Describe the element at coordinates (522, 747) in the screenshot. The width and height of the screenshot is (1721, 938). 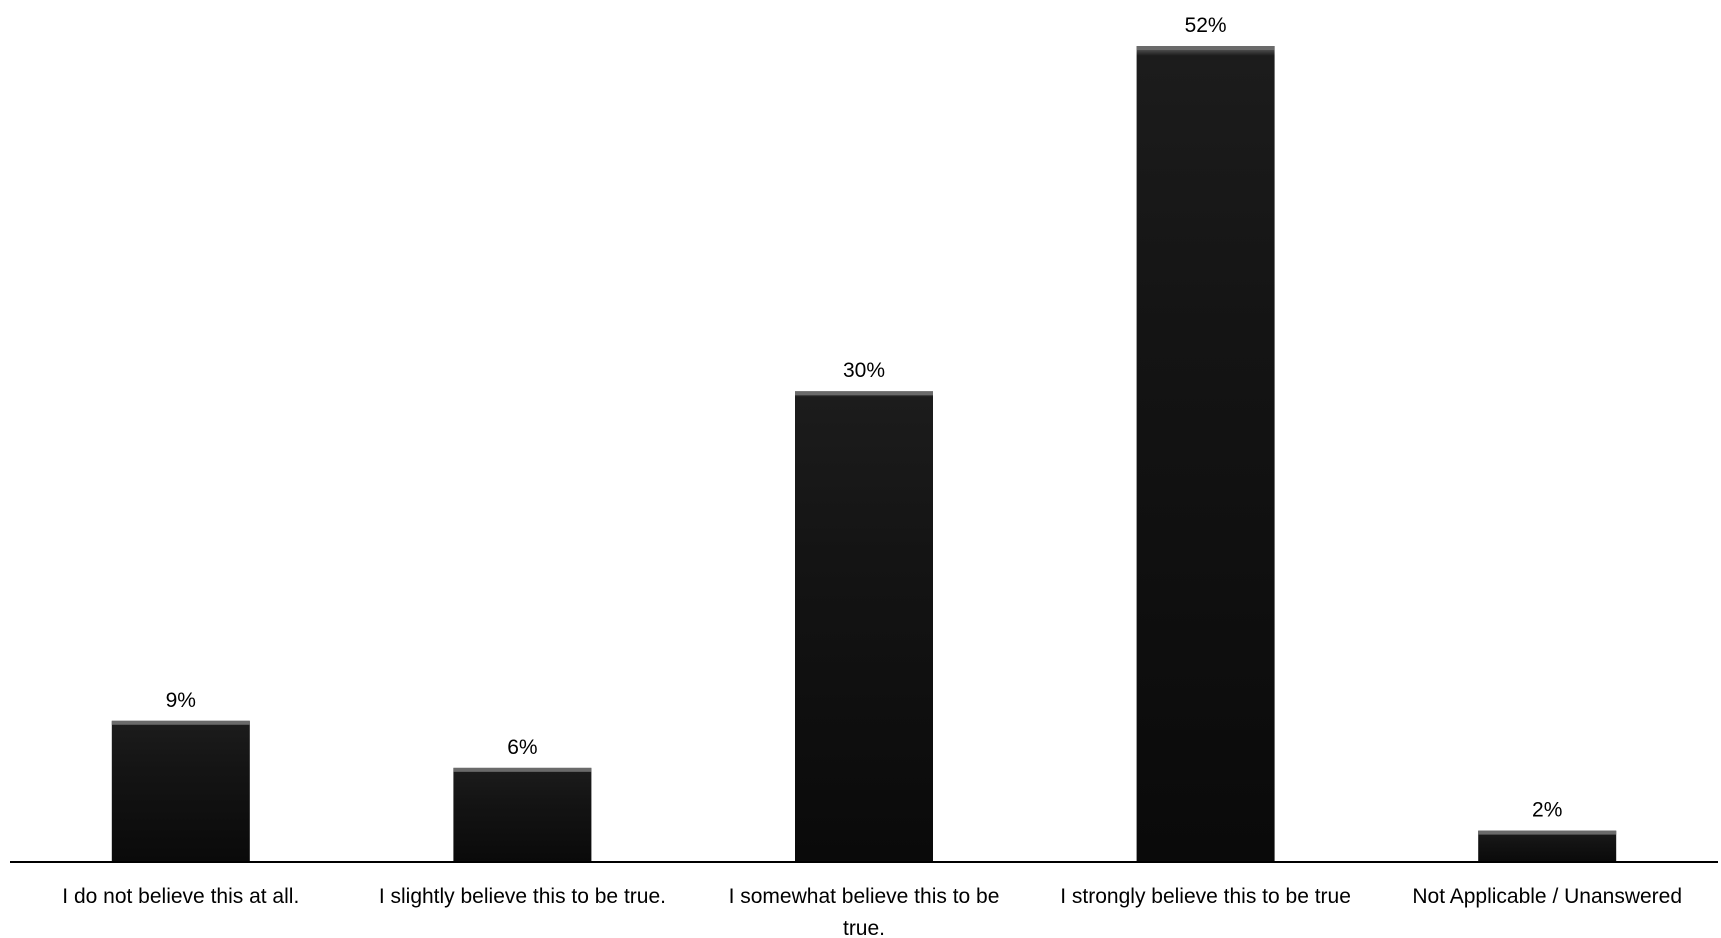
I see `data-label: 6%` at that location.